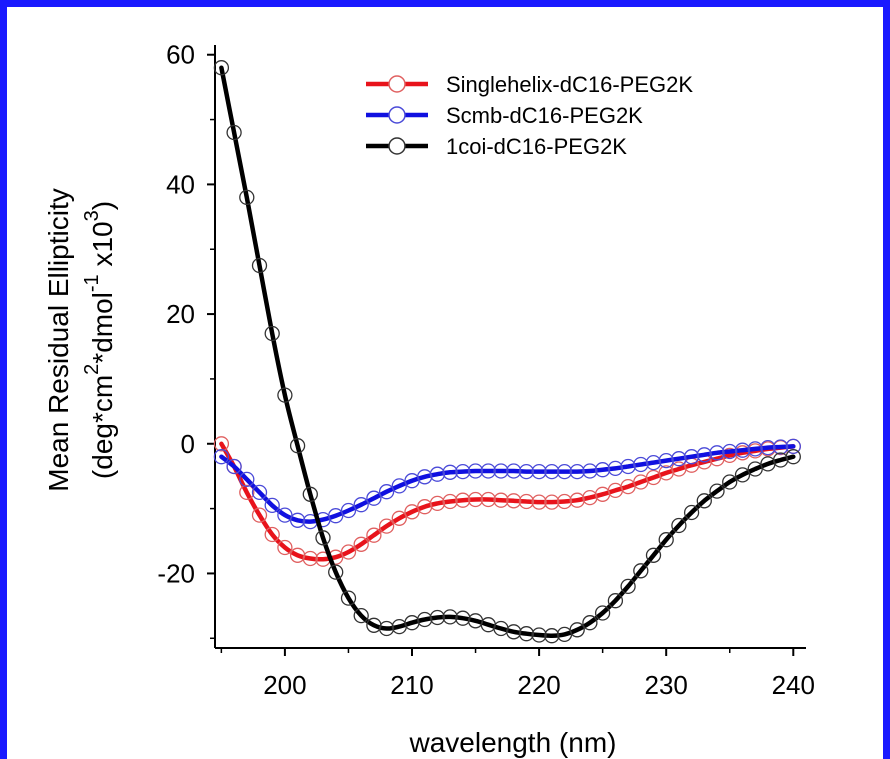  I want to click on y-tick-label: -20, so click(176, 573).